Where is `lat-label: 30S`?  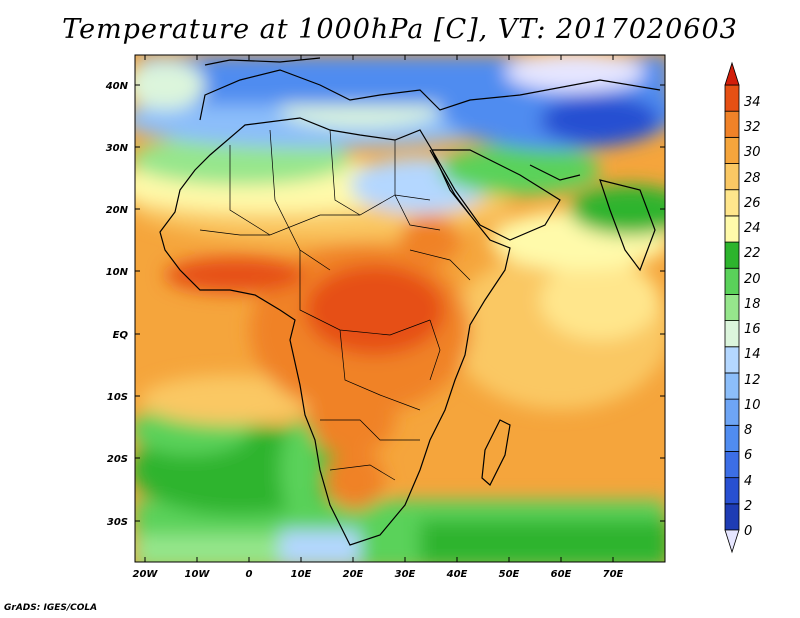
lat-label: 30S is located at coordinates (117, 522).